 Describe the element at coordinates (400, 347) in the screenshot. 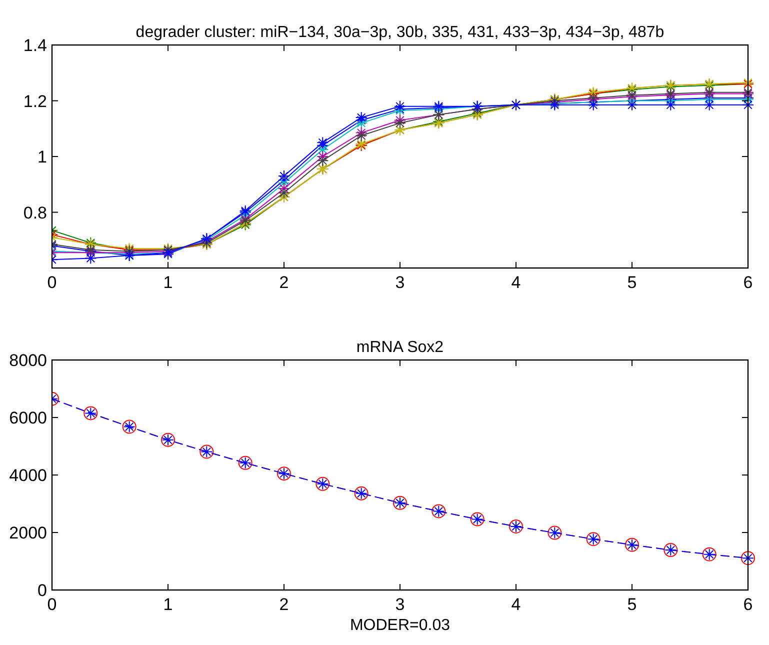

I see `chart-title: mRNA Sox2` at that location.